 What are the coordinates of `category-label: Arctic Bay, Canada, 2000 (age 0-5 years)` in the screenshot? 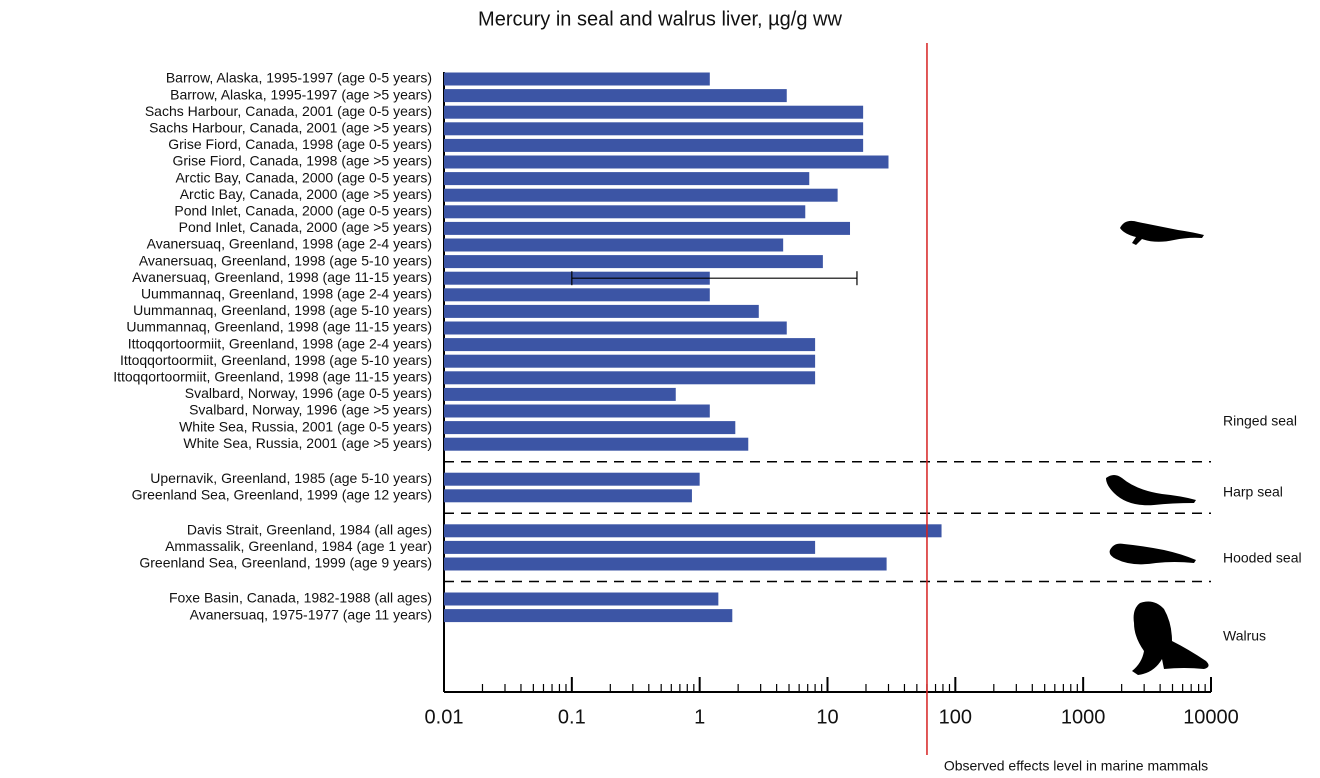 It's located at (303, 177).